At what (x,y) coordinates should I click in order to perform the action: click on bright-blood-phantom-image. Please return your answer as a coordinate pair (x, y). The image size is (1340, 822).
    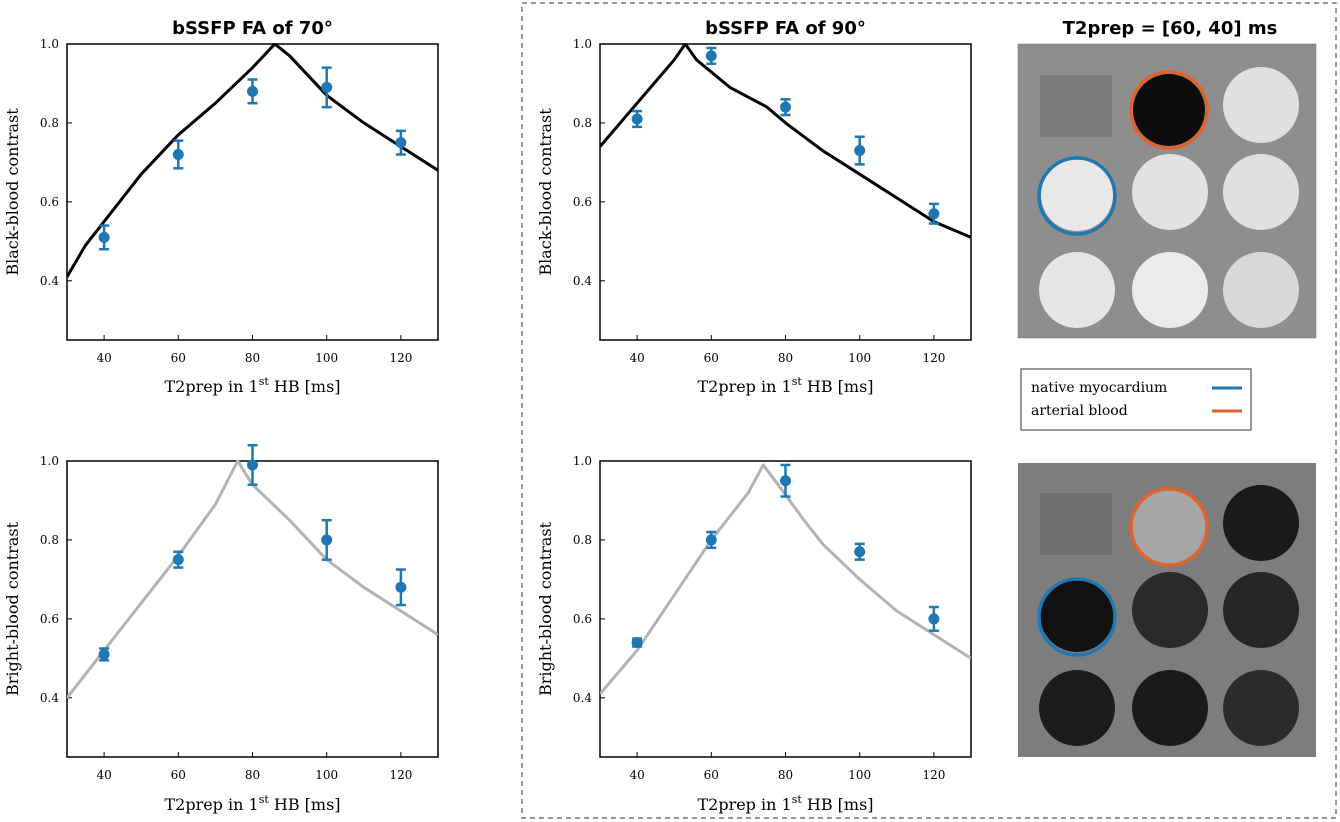
    Looking at the image, I should click on (1167, 610).